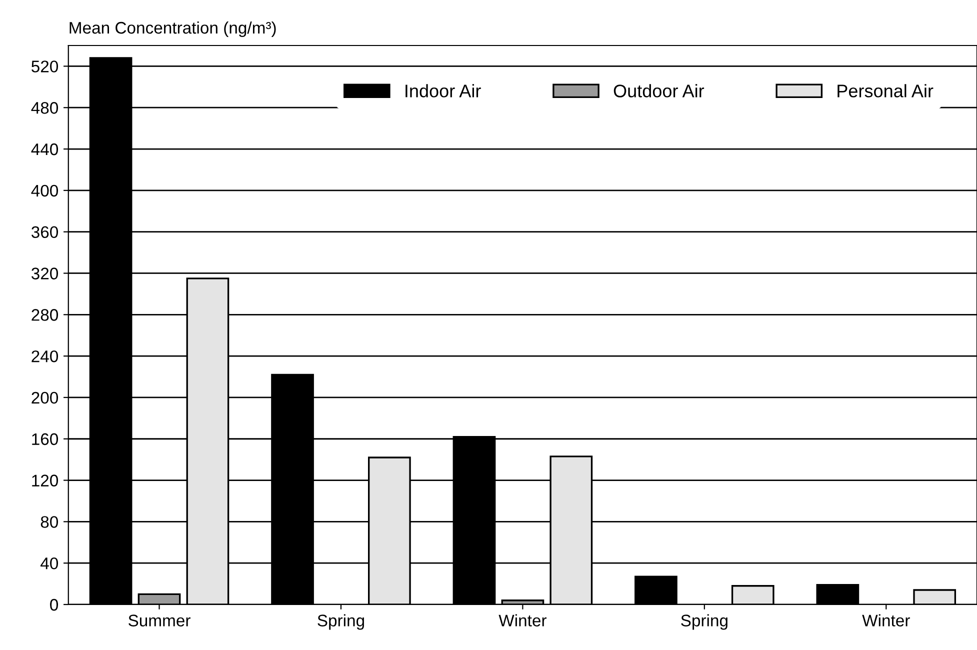  What do you see at coordinates (54, 604) in the screenshot?
I see `y-tick-label: 0` at bounding box center [54, 604].